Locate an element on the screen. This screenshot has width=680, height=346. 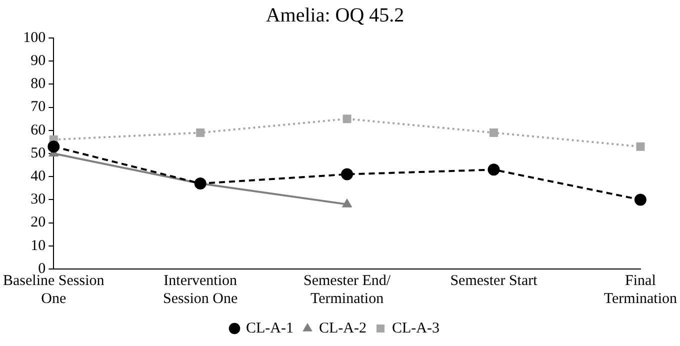
y-tick-label: 70 is located at coordinates (38, 107).